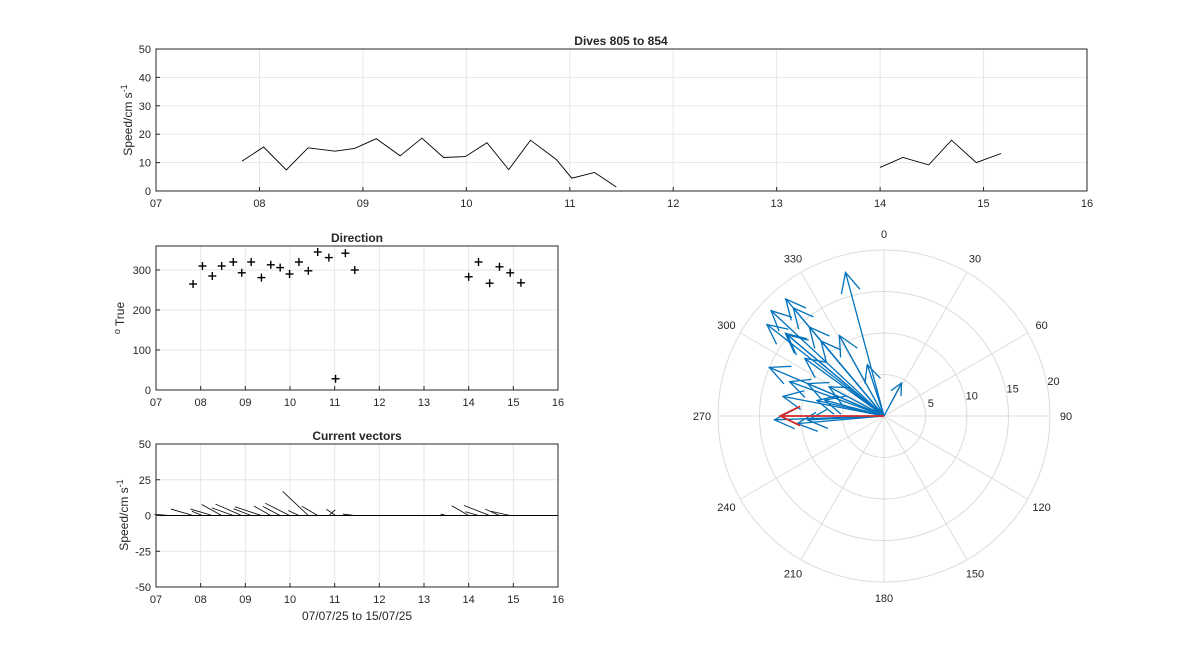  What do you see at coordinates (884, 599) in the screenshot?
I see `polar-angle-label: 180` at bounding box center [884, 599].